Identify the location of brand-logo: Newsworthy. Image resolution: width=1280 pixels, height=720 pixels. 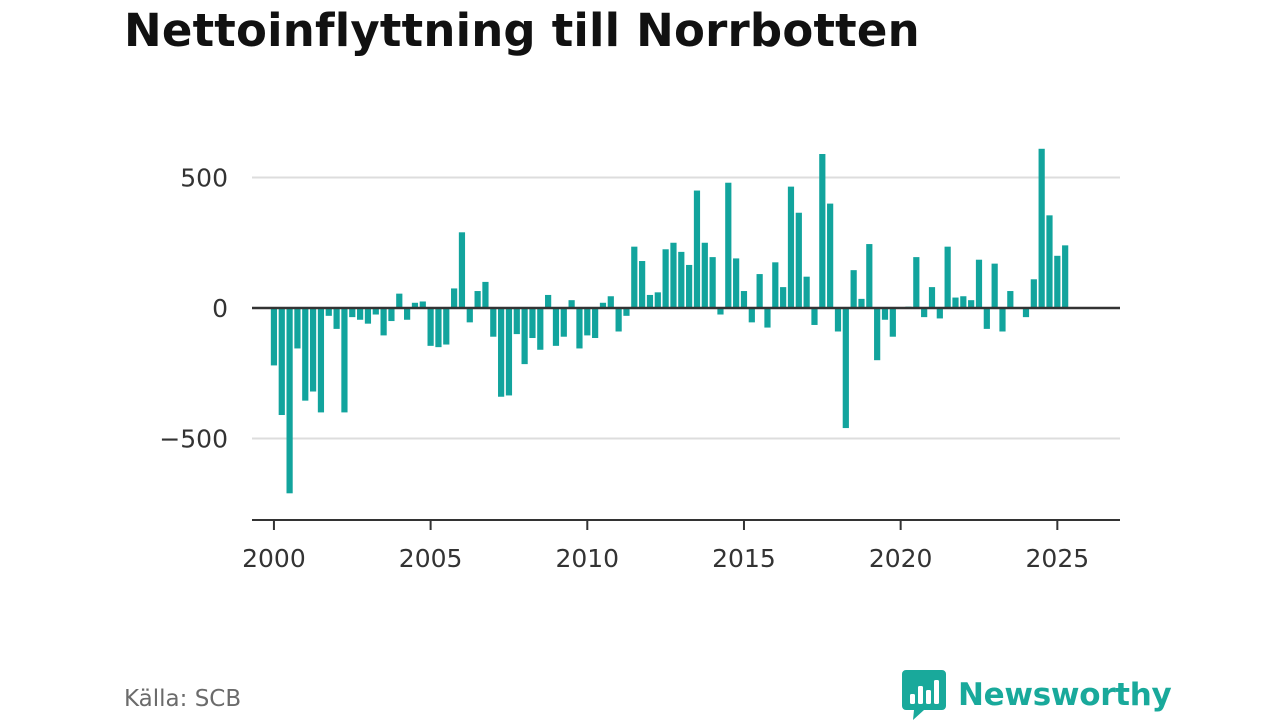
(1037, 695).